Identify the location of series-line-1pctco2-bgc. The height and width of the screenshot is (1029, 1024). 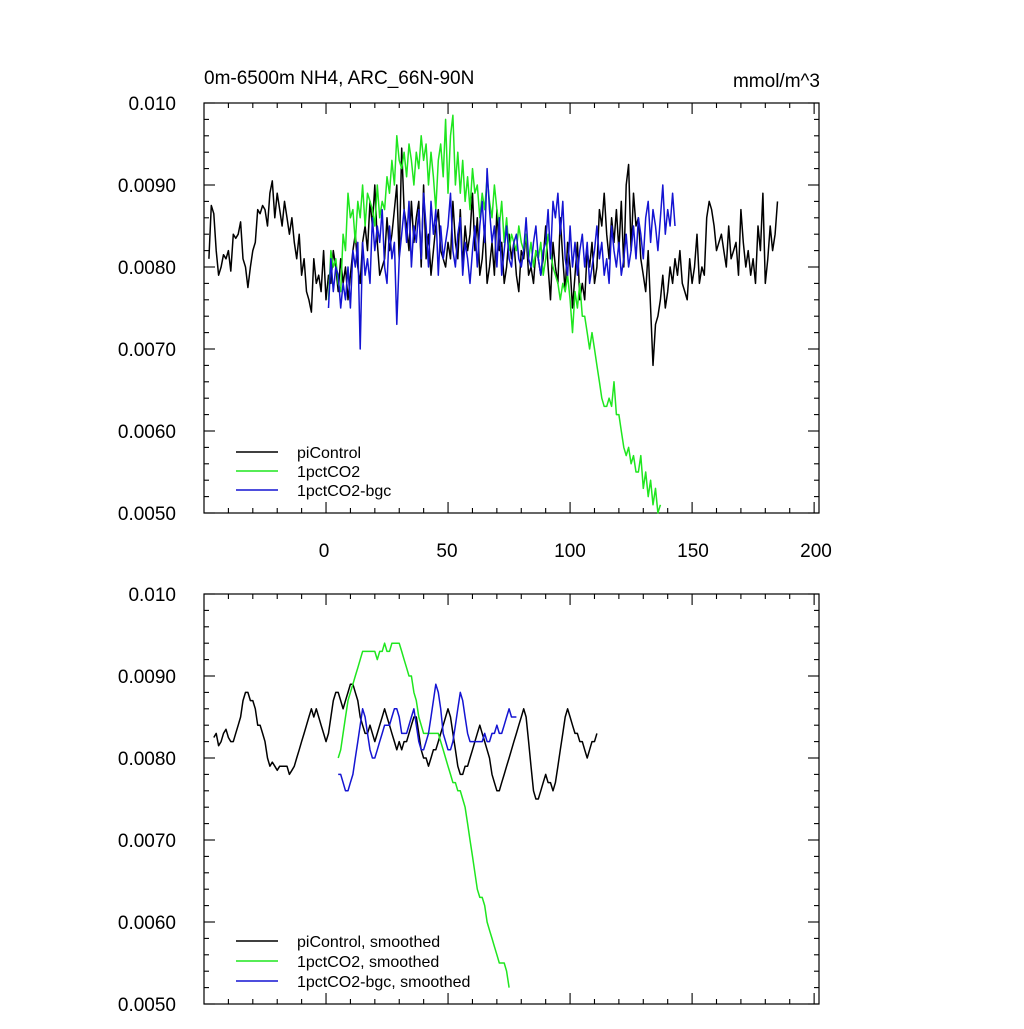
(501, 258).